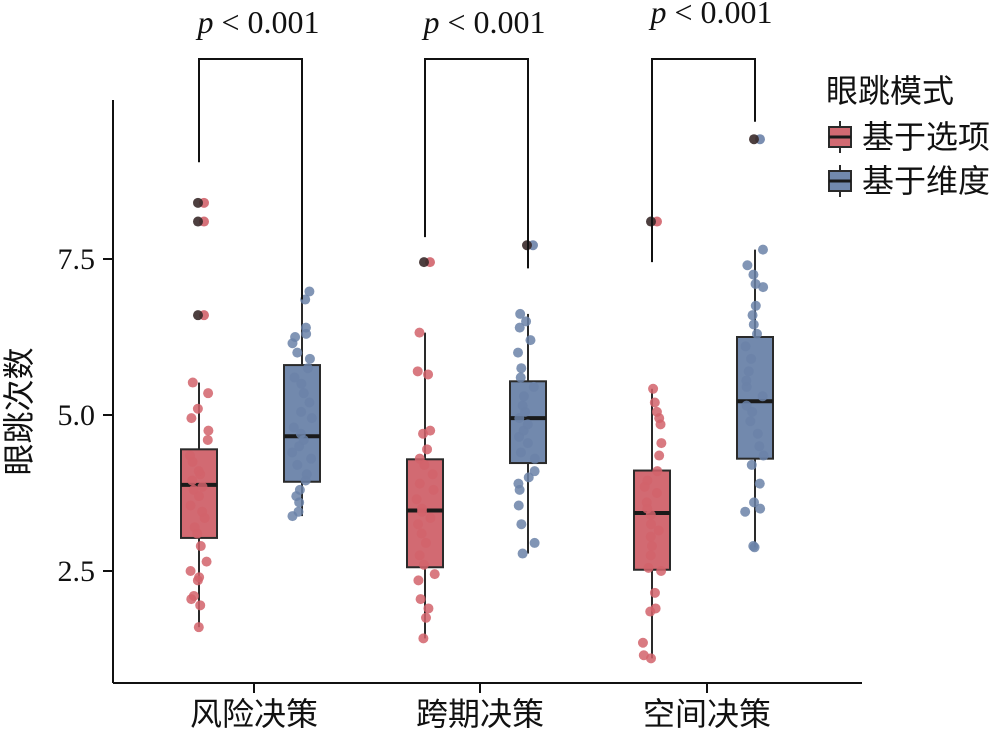  What do you see at coordinates (77, 259) in the screenshot?
I see `y-tick-label: 7.5` at bounding box center [77, 259].